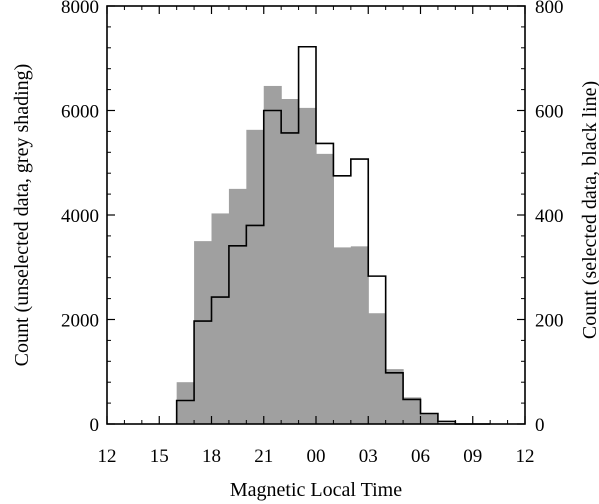  What do you see at coordinates (549, 9) in the screenshot?
I see `right-tick-label: 800` at bounding box center [549, 9].